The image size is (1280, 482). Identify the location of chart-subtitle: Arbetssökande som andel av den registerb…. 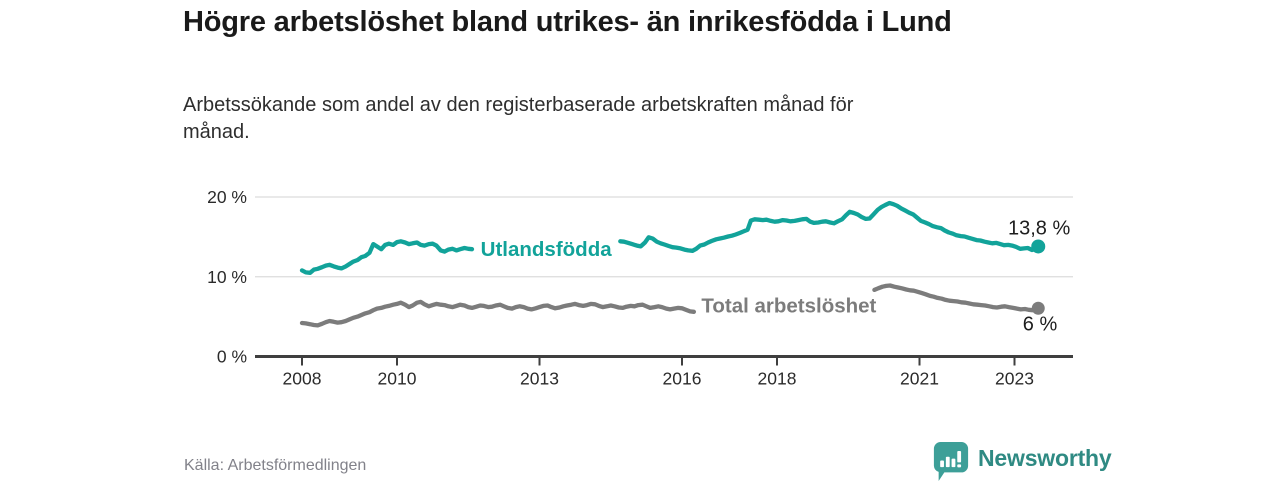
(518, 118).